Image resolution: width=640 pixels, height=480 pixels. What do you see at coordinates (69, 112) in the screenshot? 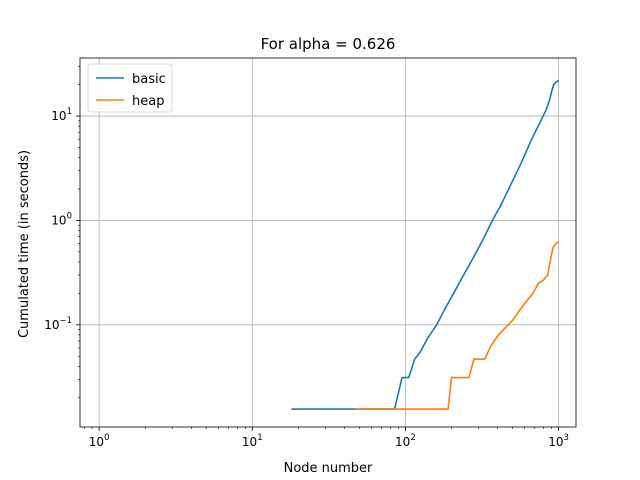
I see `y-tick-exponent: 1` at bounding box center [69, 112].